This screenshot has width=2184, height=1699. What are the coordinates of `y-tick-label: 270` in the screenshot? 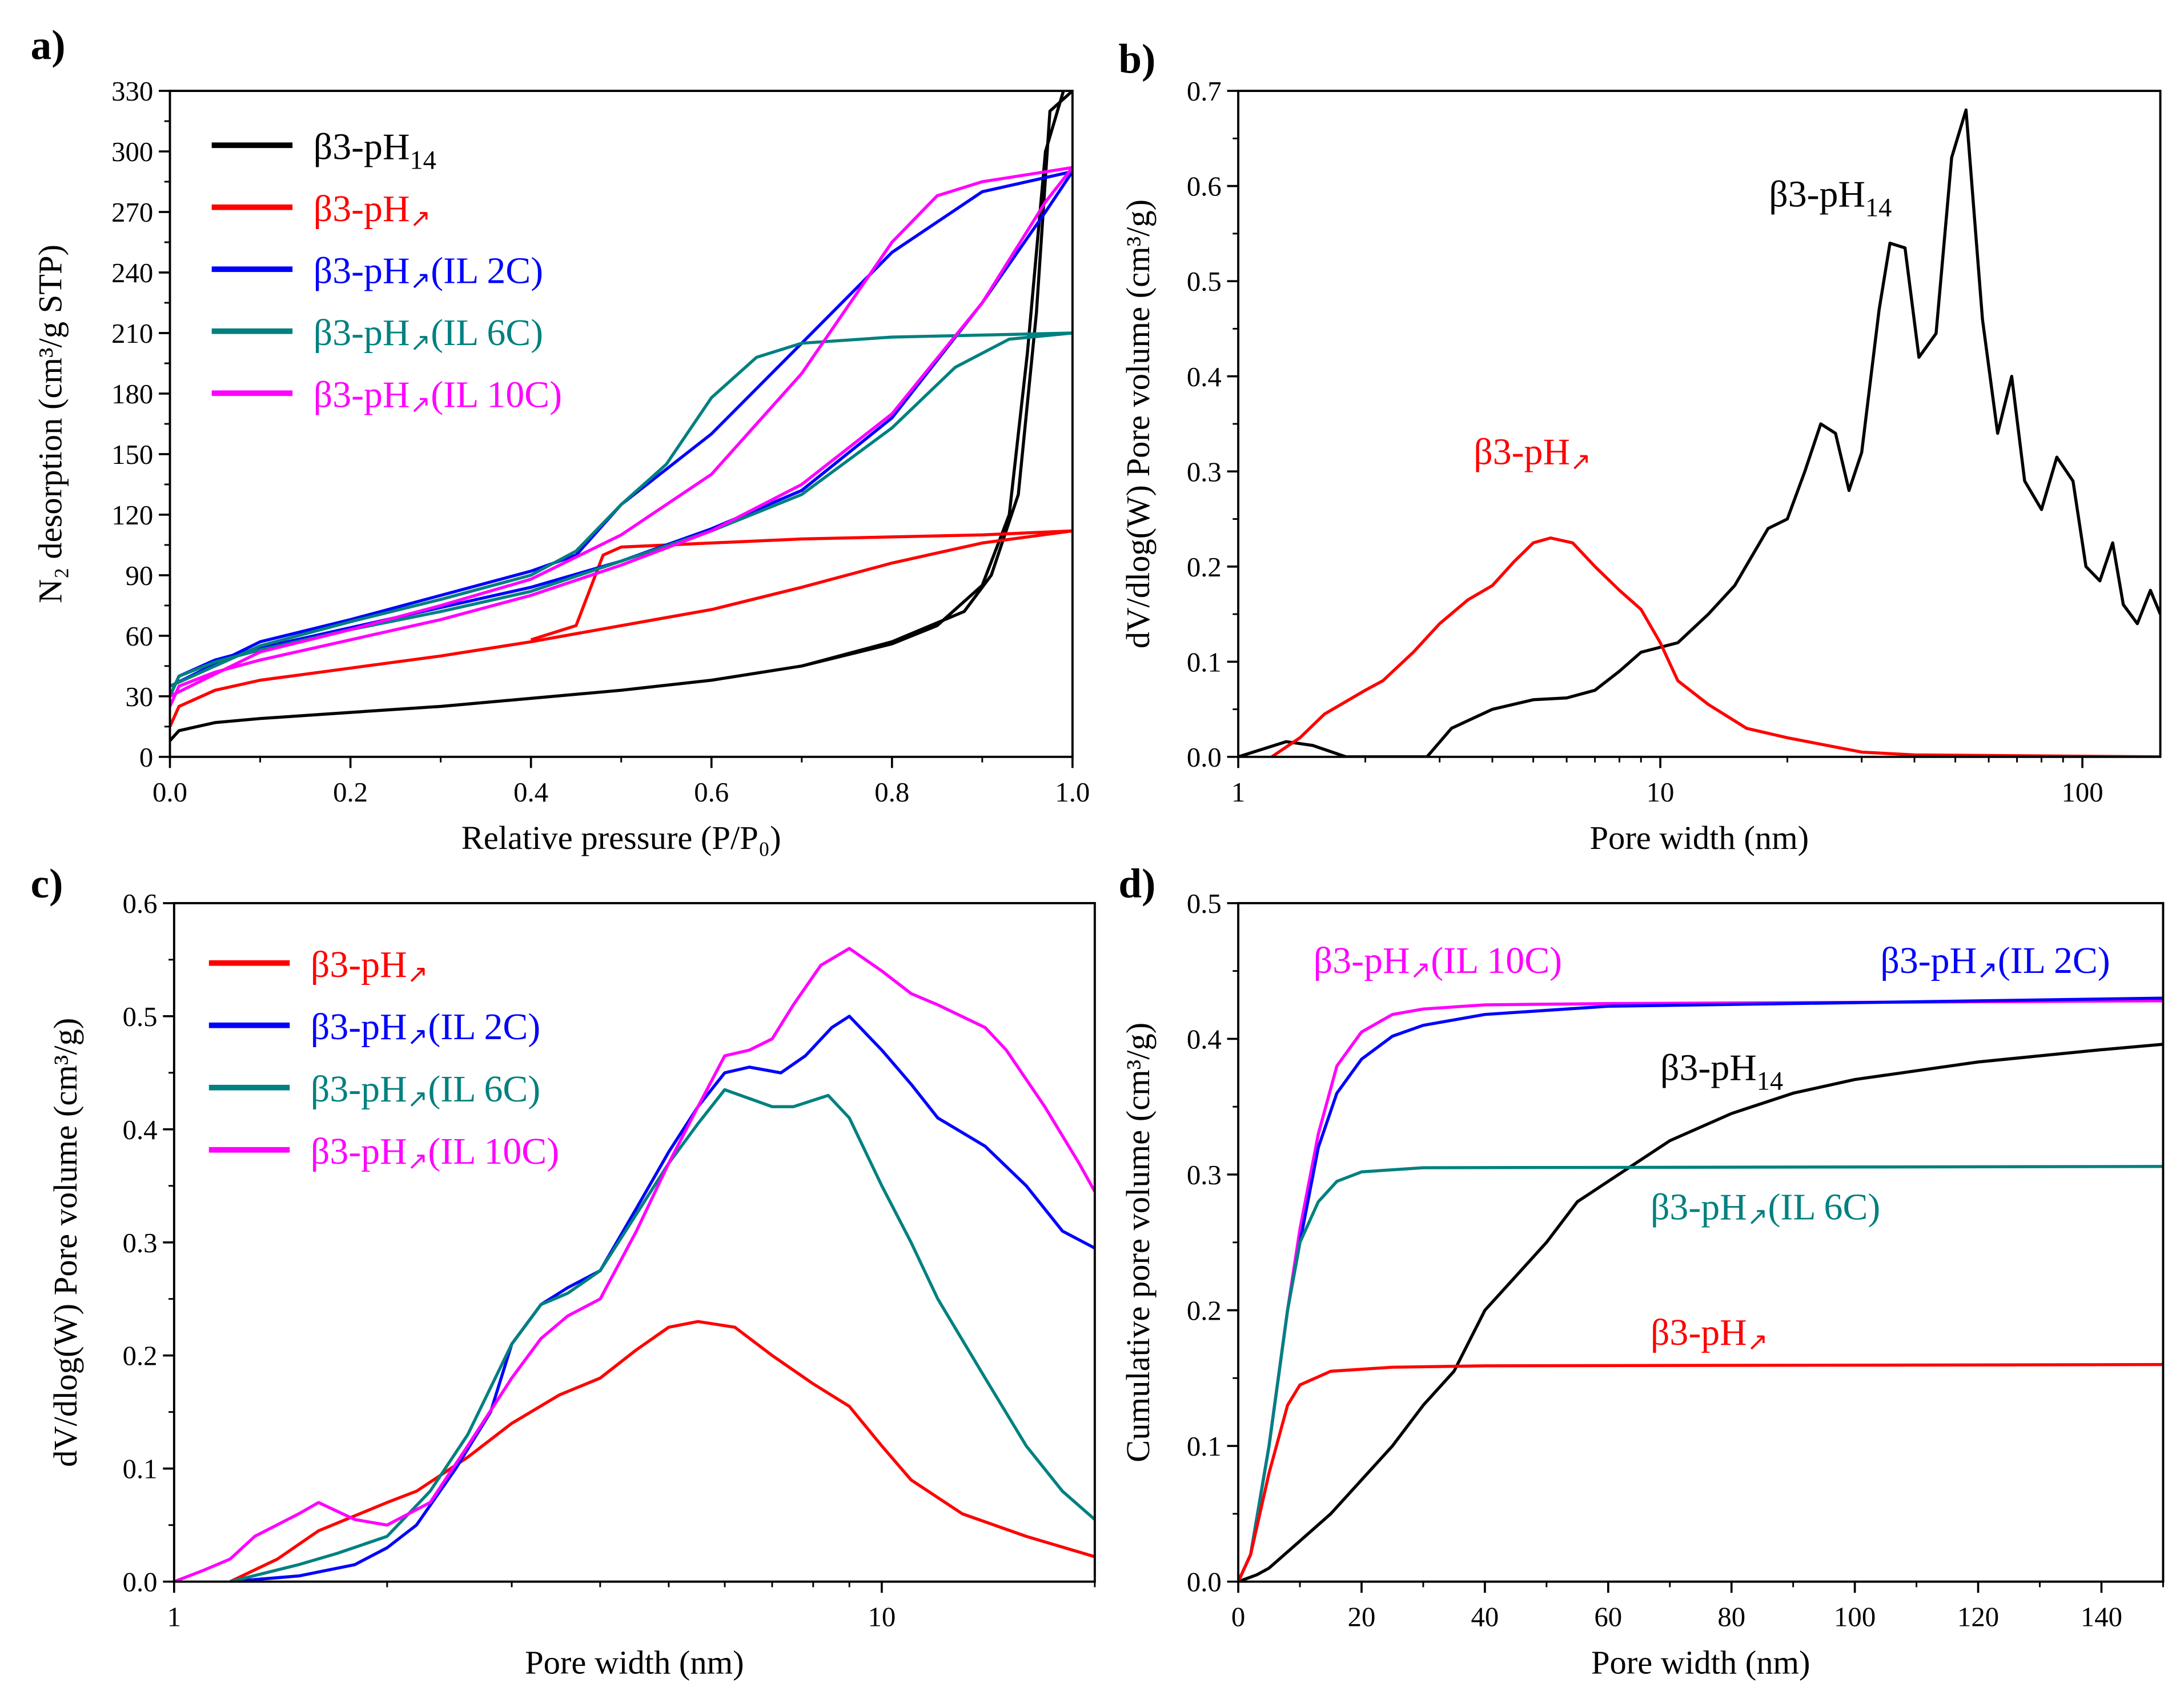 It's located at (132, 213).